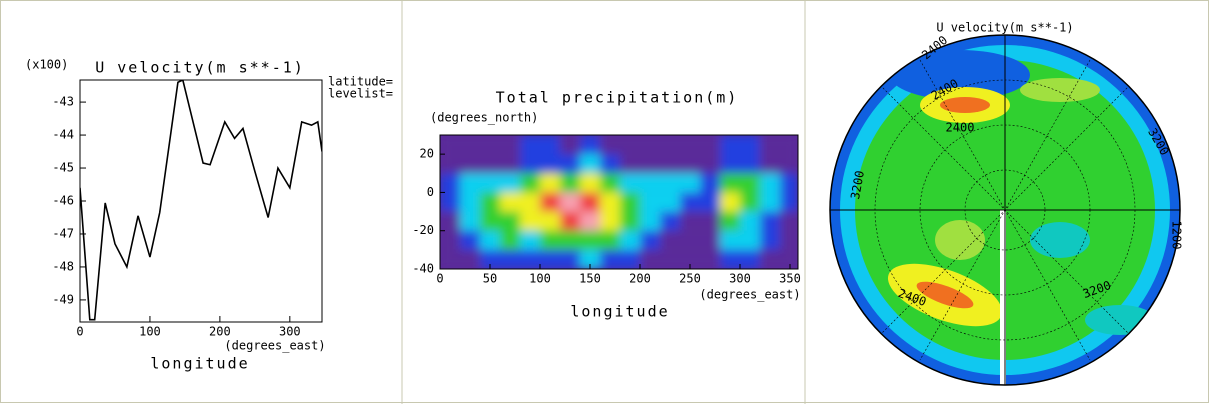 The image size is (1210, 404). I want to click on contour-label: 3200, so click(857, 184).